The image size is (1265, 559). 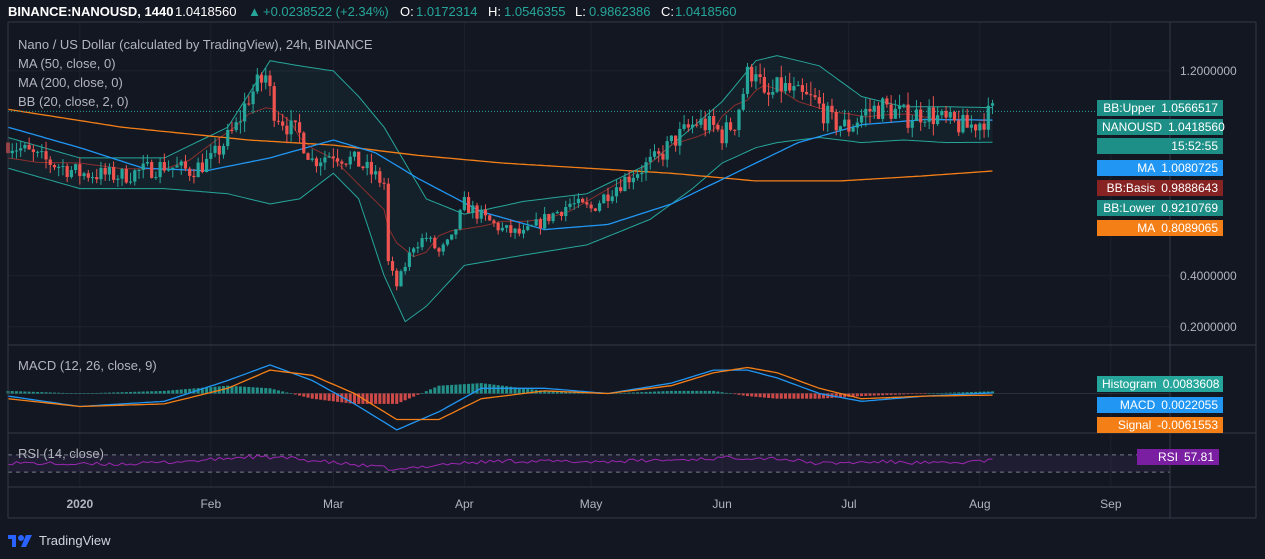 I want to click on tradingview-brand: TradingView, so click(x=59, y=540).